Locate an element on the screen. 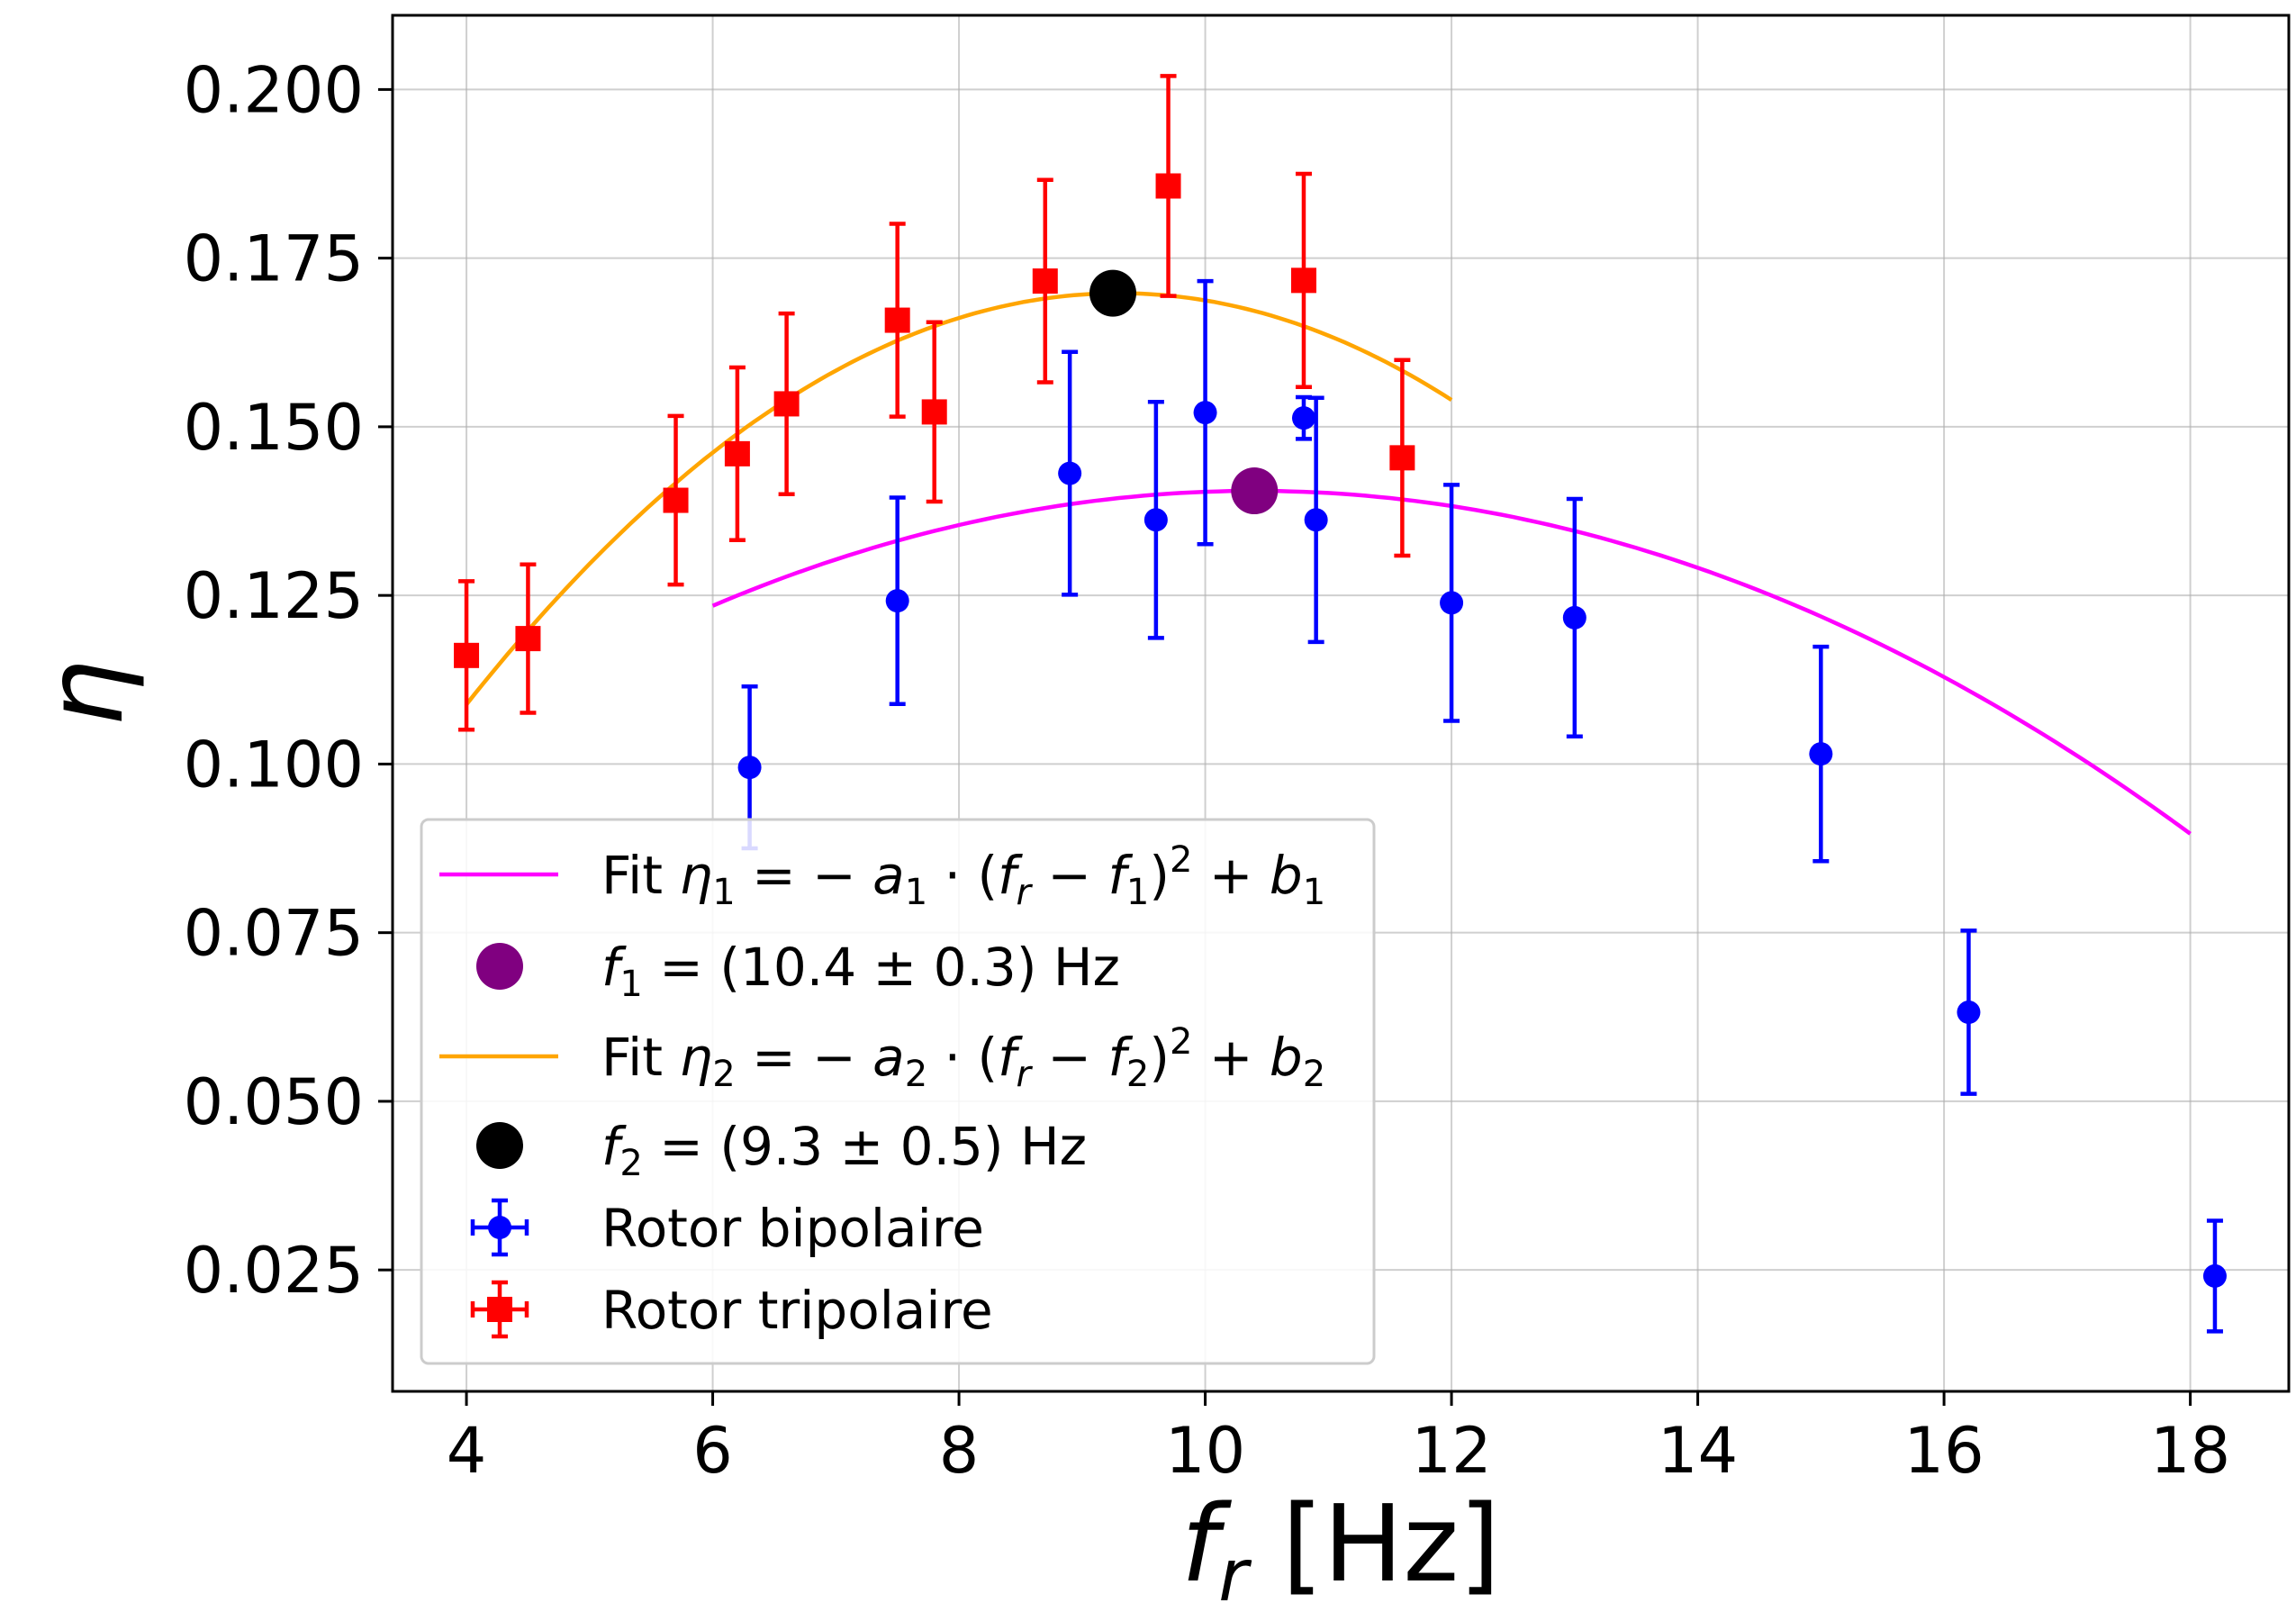  legend-entry-4: f2 = (9.3 ± 0.5) Hz is located at coordinates (782, 1150).